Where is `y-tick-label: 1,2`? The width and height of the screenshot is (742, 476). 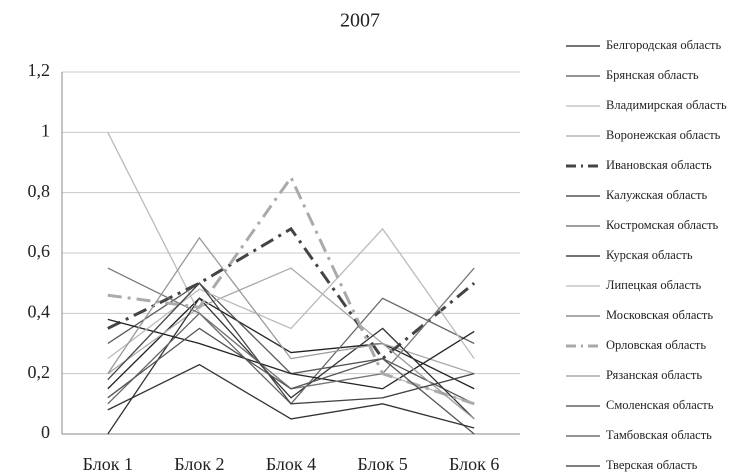 y-tick-label: 1,2 is located at coordinates (39, 70).